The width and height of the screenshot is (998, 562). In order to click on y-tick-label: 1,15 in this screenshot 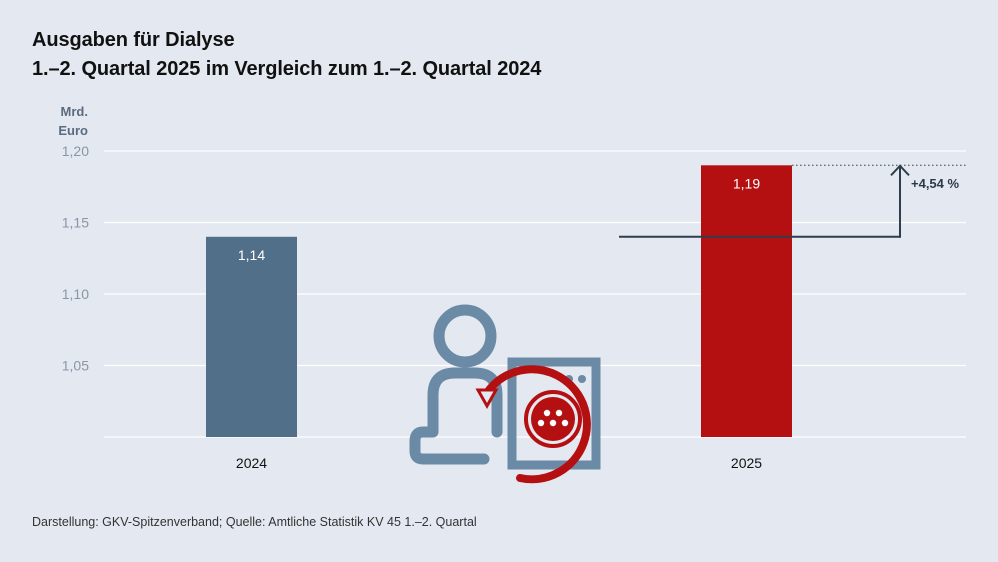, I will do `click(75, 223)`.